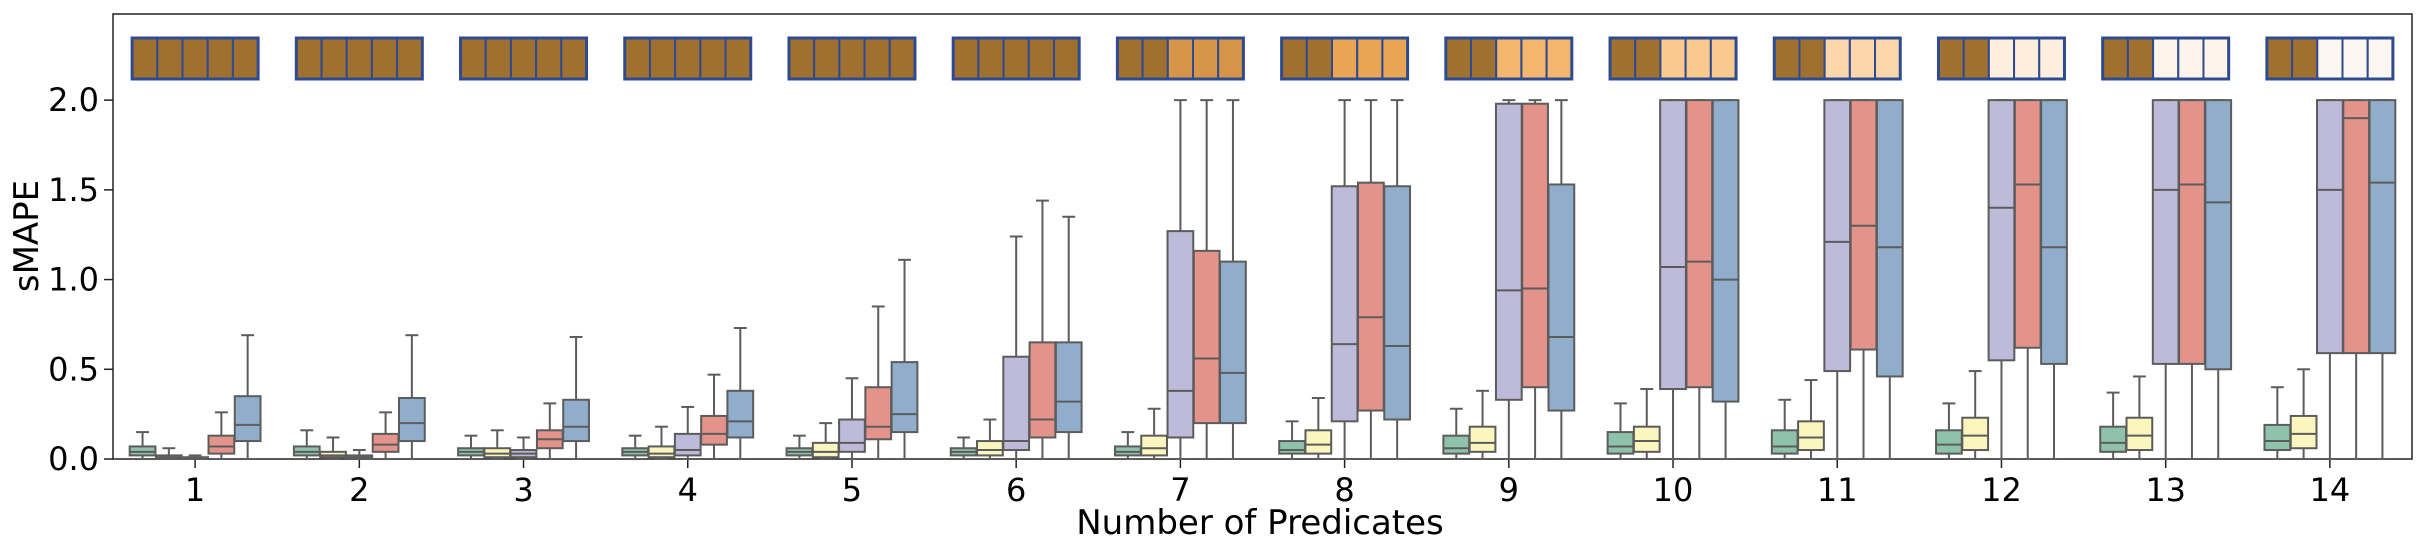 Image resolution: width=2422 pixels, height=552 pixels. Describe the element at coordinates (2165, 490) in the screenshot. I see `x-tick-label: 13` at that location.